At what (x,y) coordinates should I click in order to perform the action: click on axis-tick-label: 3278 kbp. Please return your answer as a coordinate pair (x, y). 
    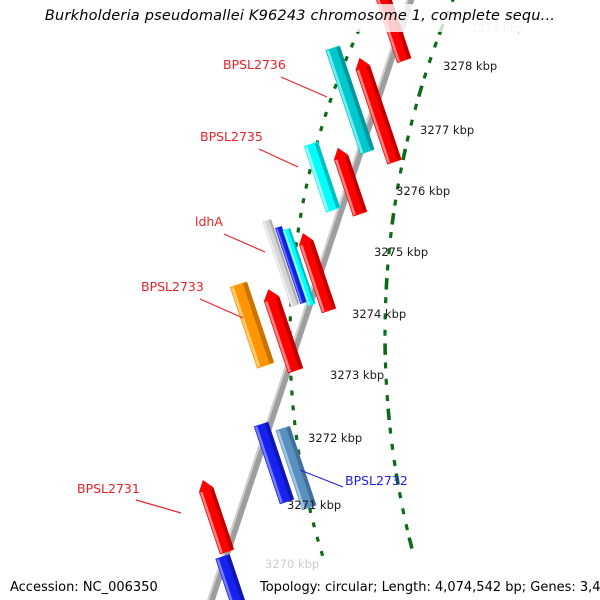
    Looking at the image, I should click on (470, 66).